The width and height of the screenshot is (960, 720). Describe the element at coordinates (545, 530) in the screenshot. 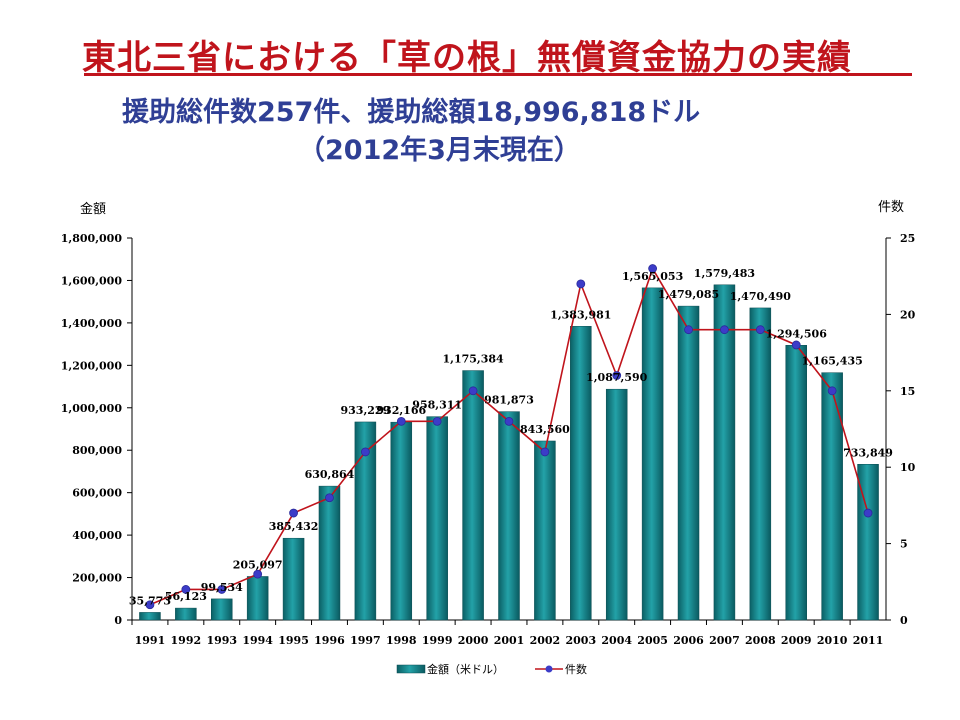

I see `bar-2002` at that location.